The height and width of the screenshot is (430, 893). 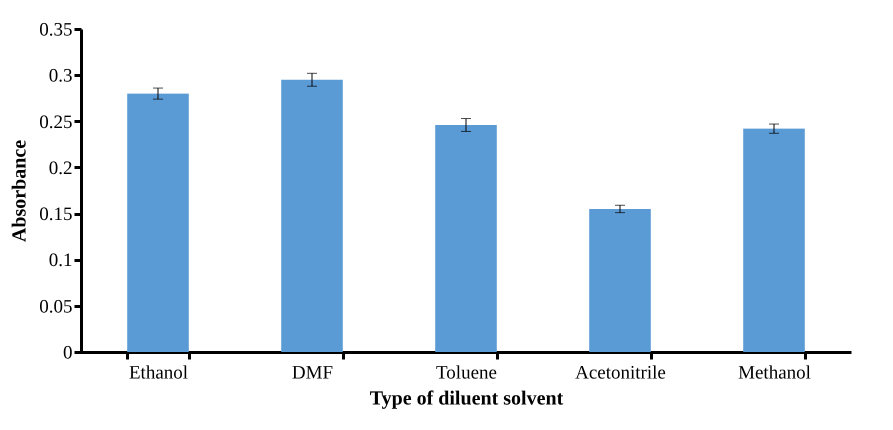 I want to click on y-tick-label: 0.1, so click(x=60, y=261).